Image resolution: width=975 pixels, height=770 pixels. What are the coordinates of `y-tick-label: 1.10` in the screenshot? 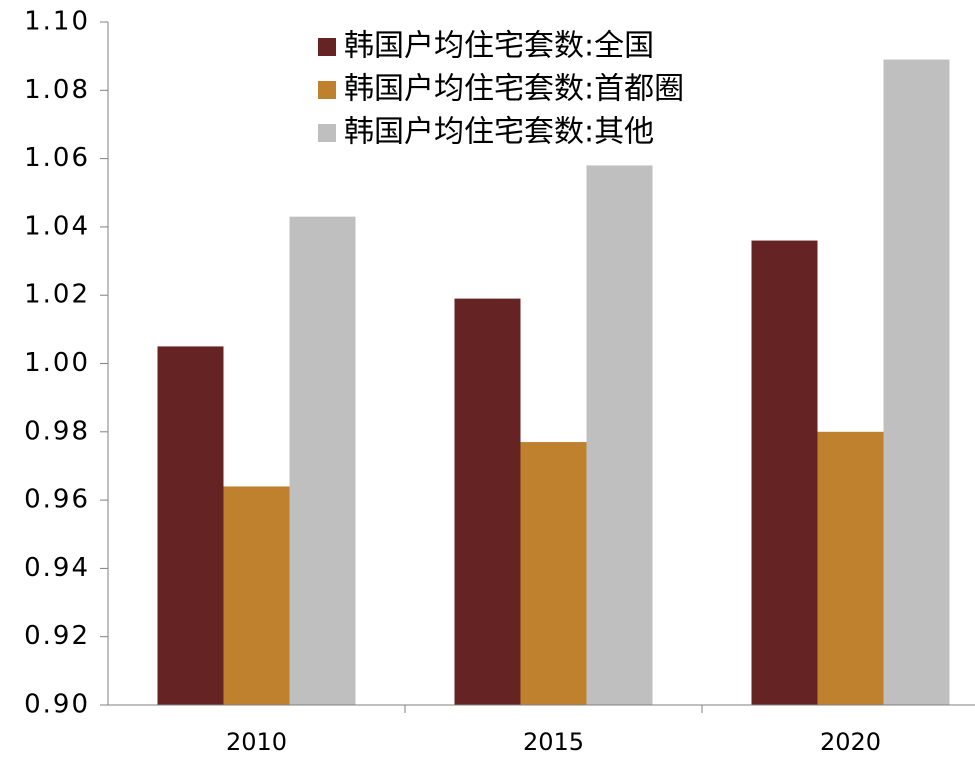 It's located at (57, 22).